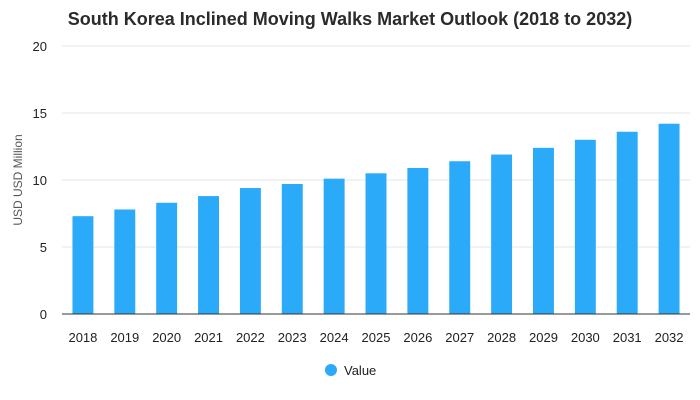 The width and height of the screenshot is (700, 400). Describe the element at coordinates (360, 370) in the screenshot. I see `legend-label-value: Value` at that location.